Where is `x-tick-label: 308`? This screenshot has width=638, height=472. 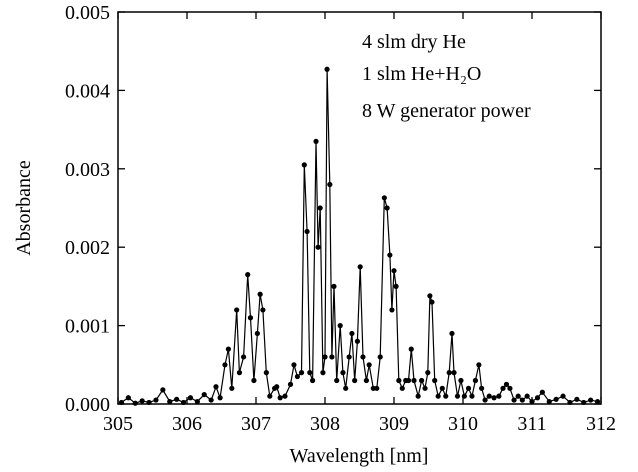
x-tick-label: 308 is located at coordinates (325, 424).